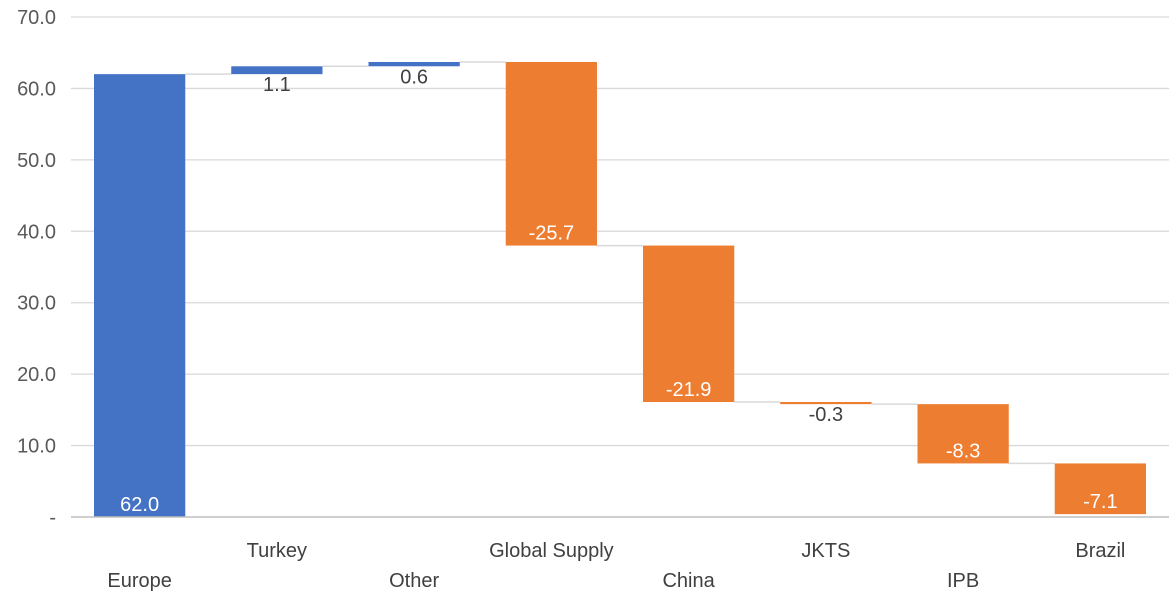 The image size is (1169, 592). I want to click on x-tick-label: Other, so click(414, 581).